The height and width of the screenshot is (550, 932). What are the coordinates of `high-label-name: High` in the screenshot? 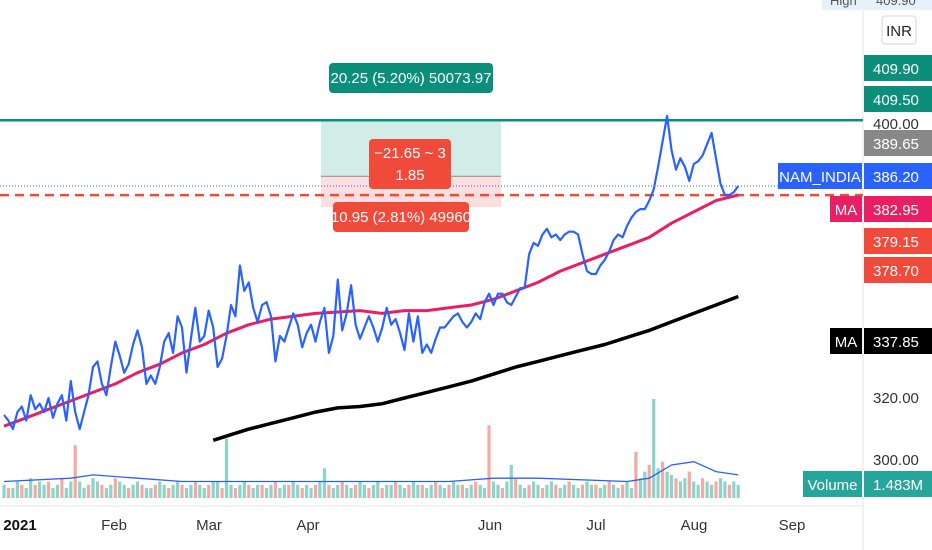 It's located at (843, 4).